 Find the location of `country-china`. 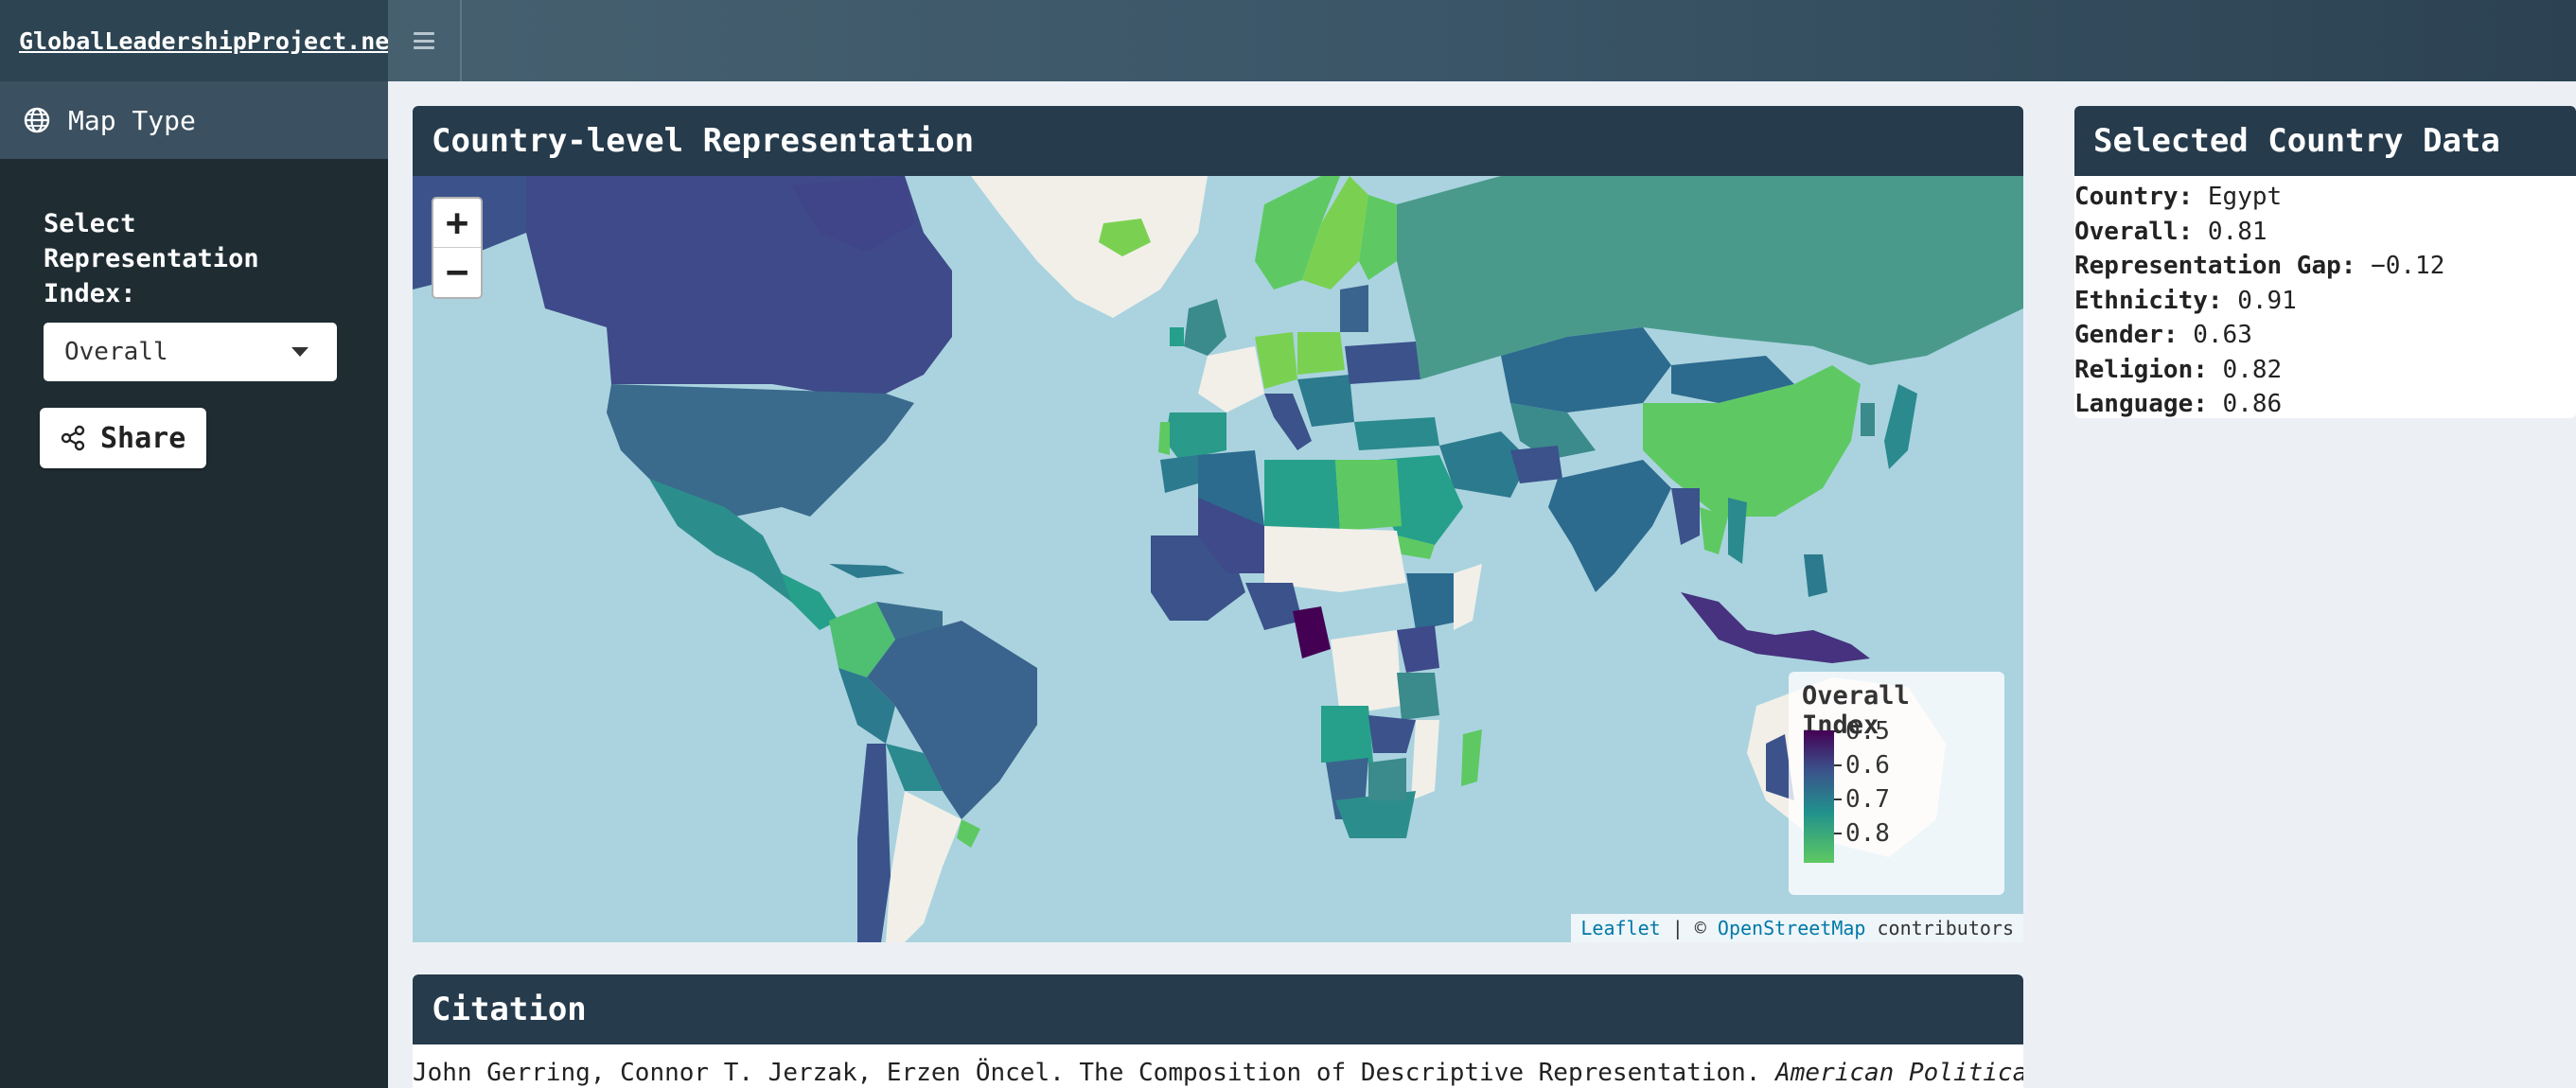

country-china is located at coordinates (1752, 441).